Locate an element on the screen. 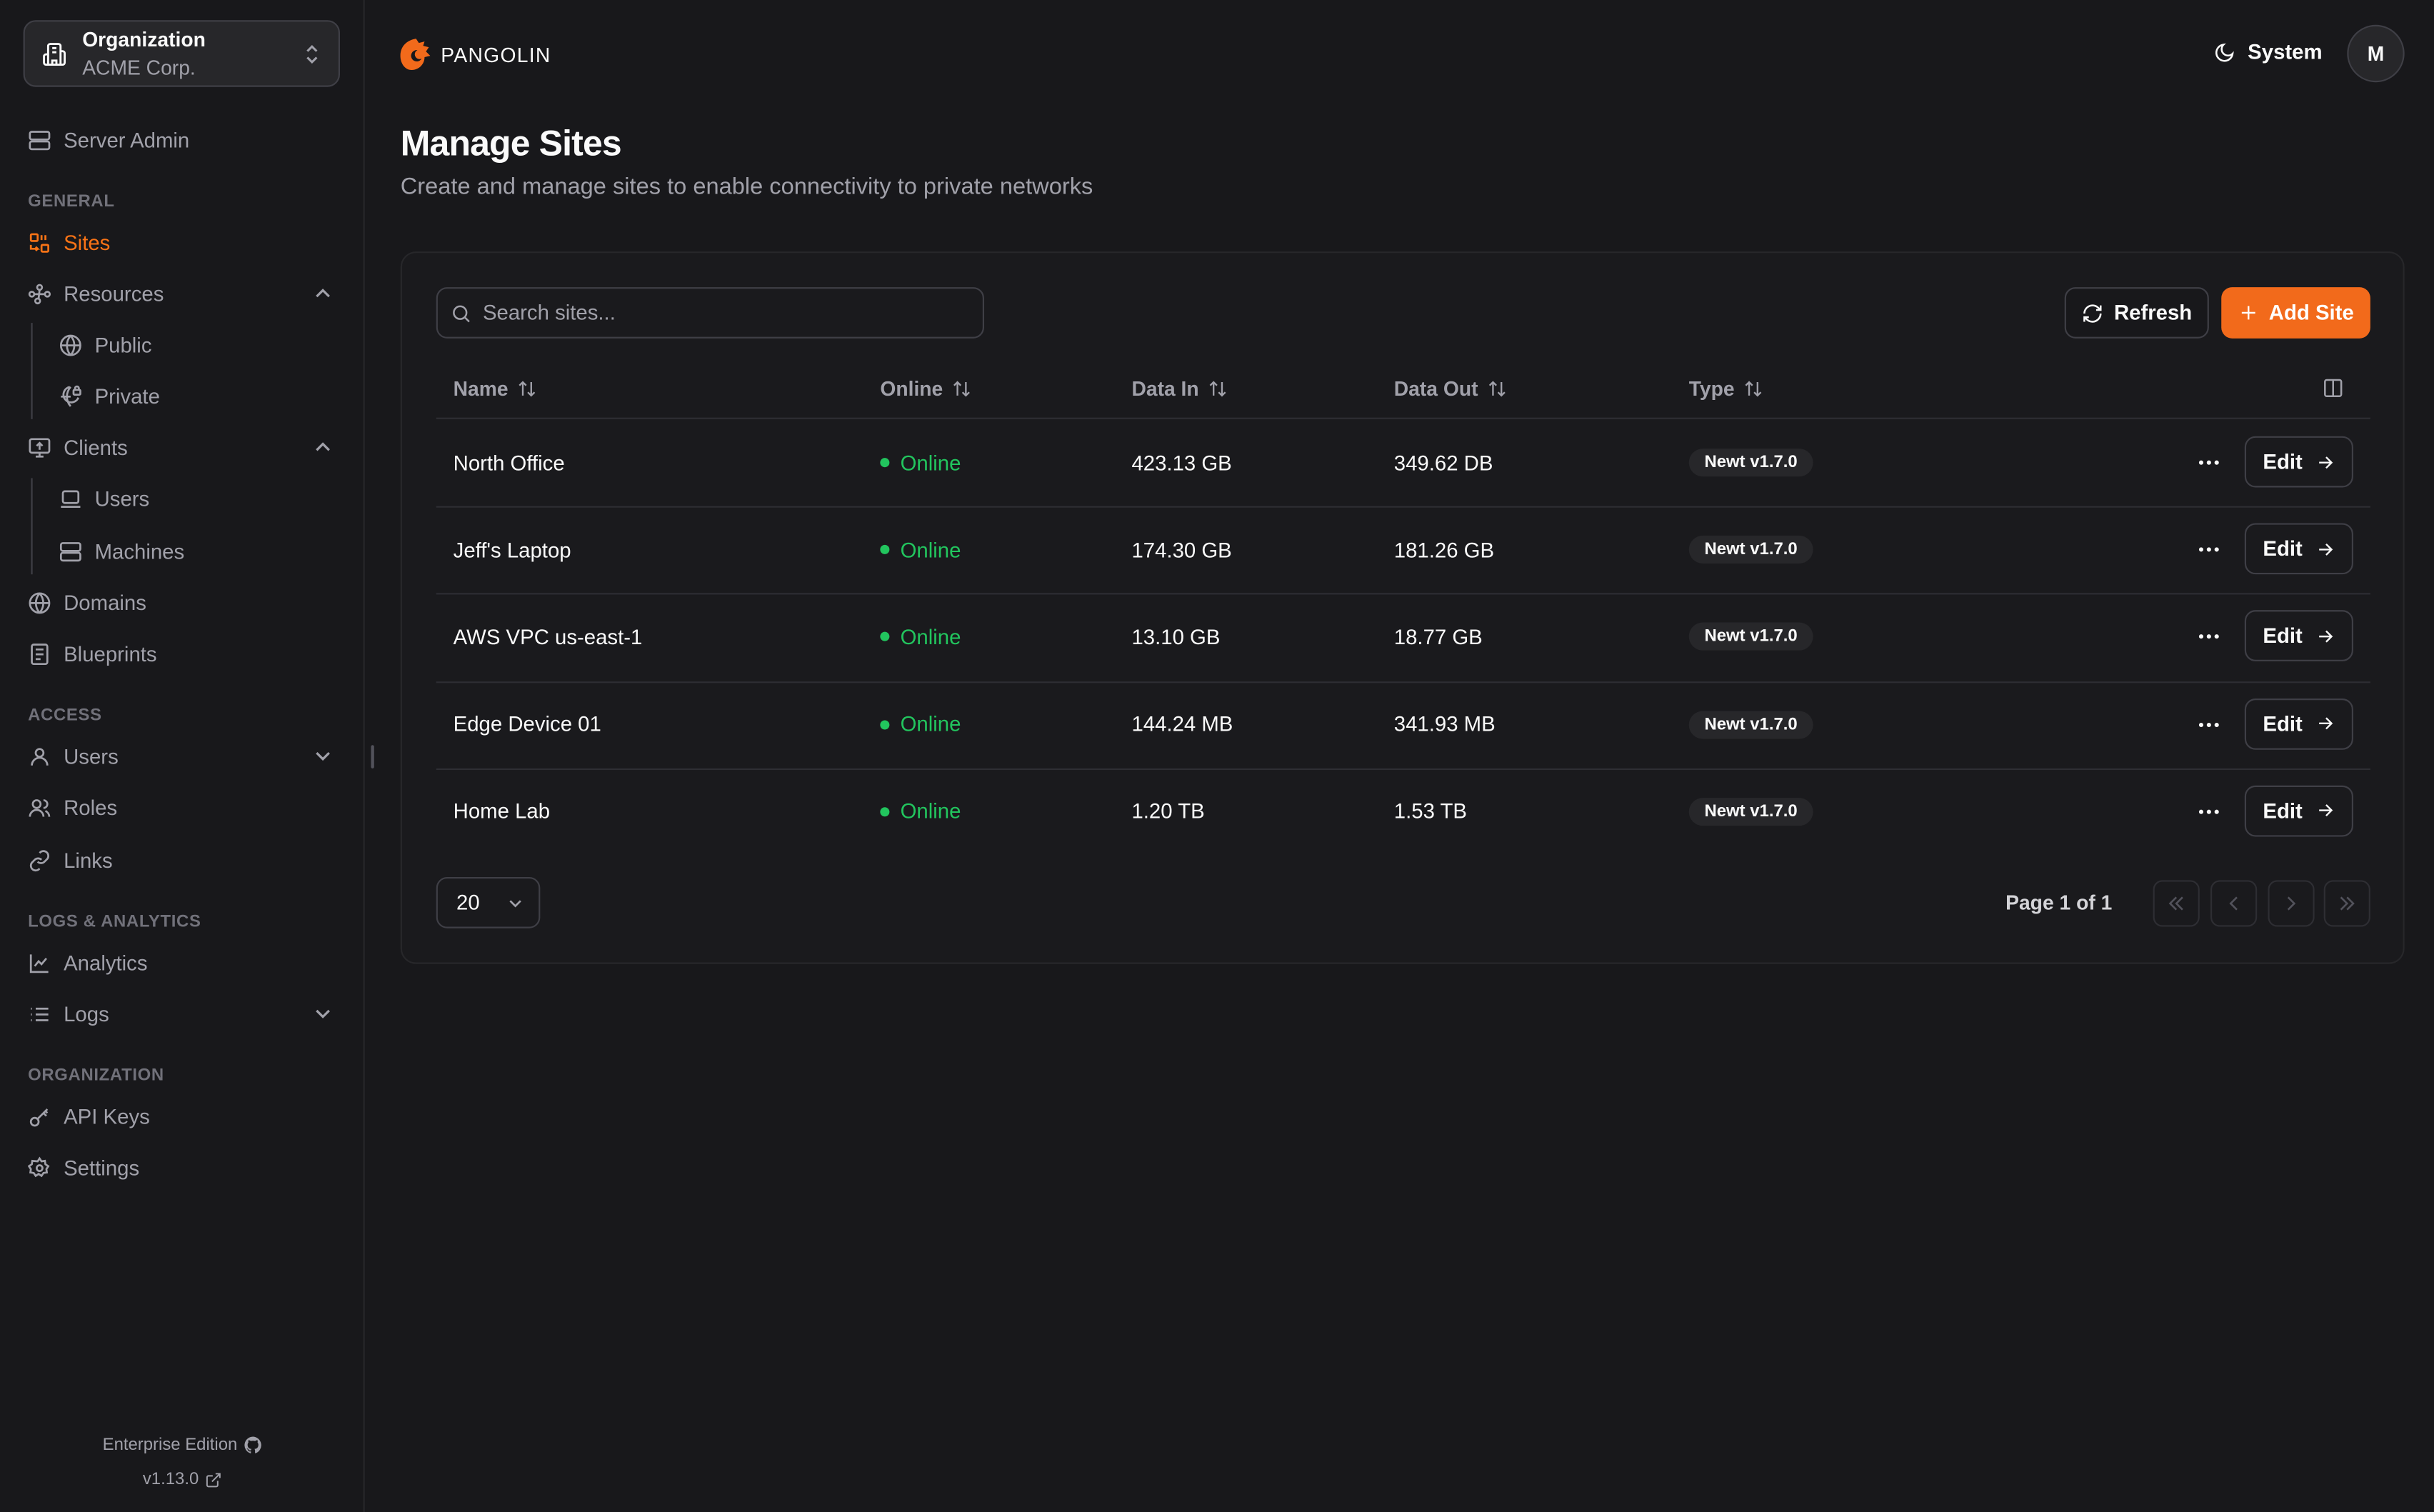  globe-icon is located at coordinates (40, 602).